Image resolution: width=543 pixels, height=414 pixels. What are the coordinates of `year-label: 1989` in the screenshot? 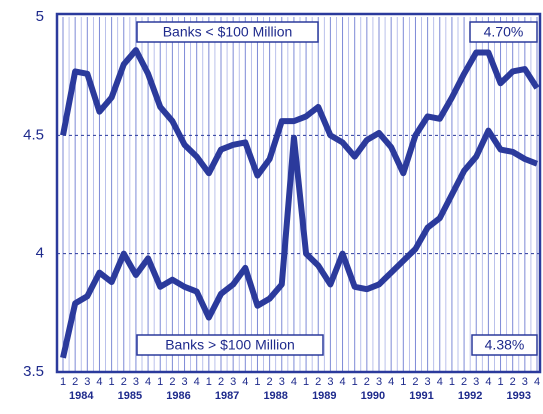 It's located at (324, 396).